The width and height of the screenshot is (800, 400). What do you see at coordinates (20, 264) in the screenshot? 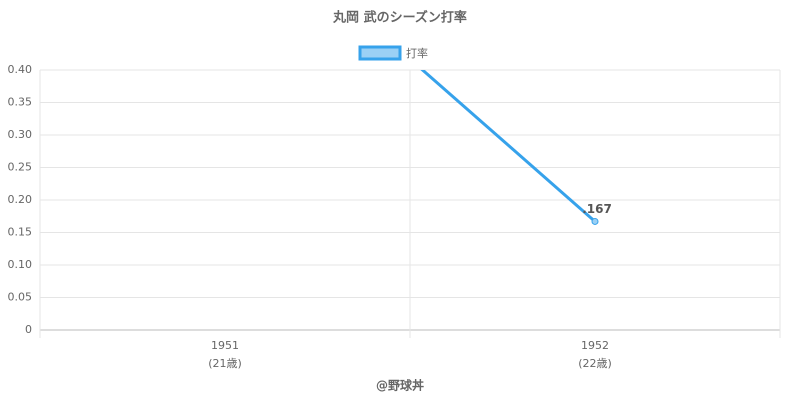
I see `y-tick-label: 0.10` at bounding box center [20, 264].